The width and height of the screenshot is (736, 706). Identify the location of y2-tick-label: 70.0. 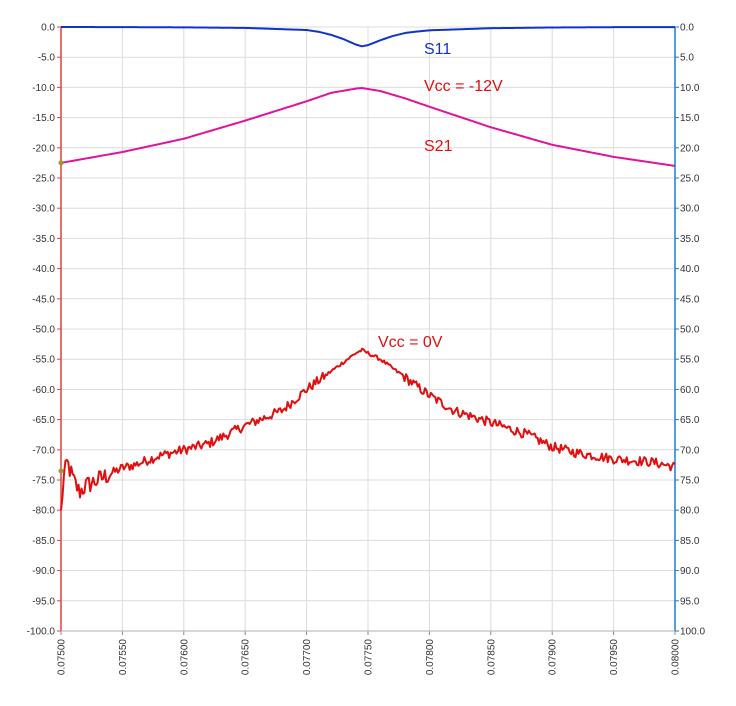
(690, 450).